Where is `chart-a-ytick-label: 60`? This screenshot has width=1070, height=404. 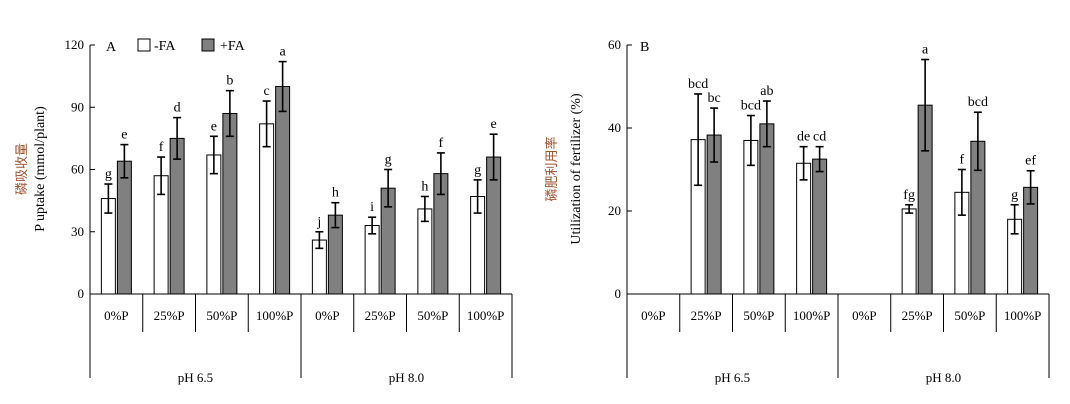 chart-a-ytick-label: 60 is located at coordinates (77, 169).